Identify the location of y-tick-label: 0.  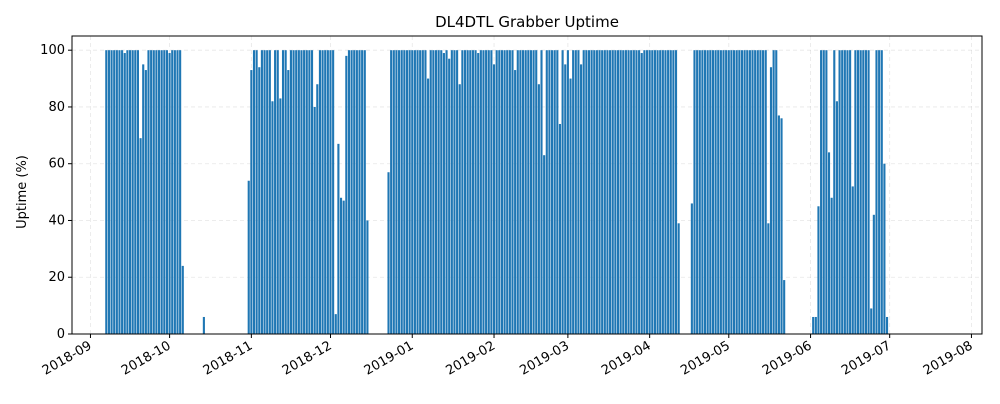
(61, 334).